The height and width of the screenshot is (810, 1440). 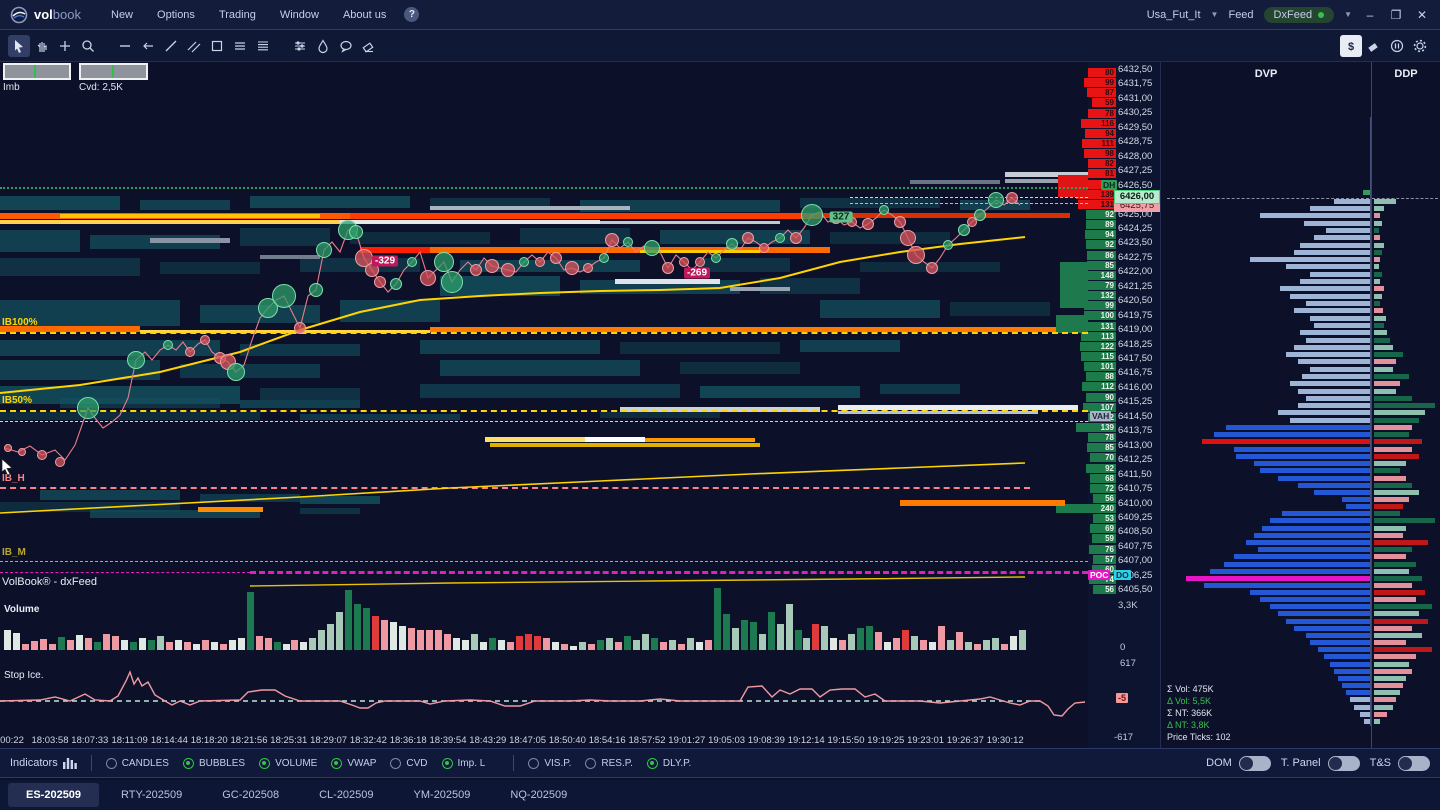 I want to click on ladder-volume-value: 79, so click(x=1109, y=285).